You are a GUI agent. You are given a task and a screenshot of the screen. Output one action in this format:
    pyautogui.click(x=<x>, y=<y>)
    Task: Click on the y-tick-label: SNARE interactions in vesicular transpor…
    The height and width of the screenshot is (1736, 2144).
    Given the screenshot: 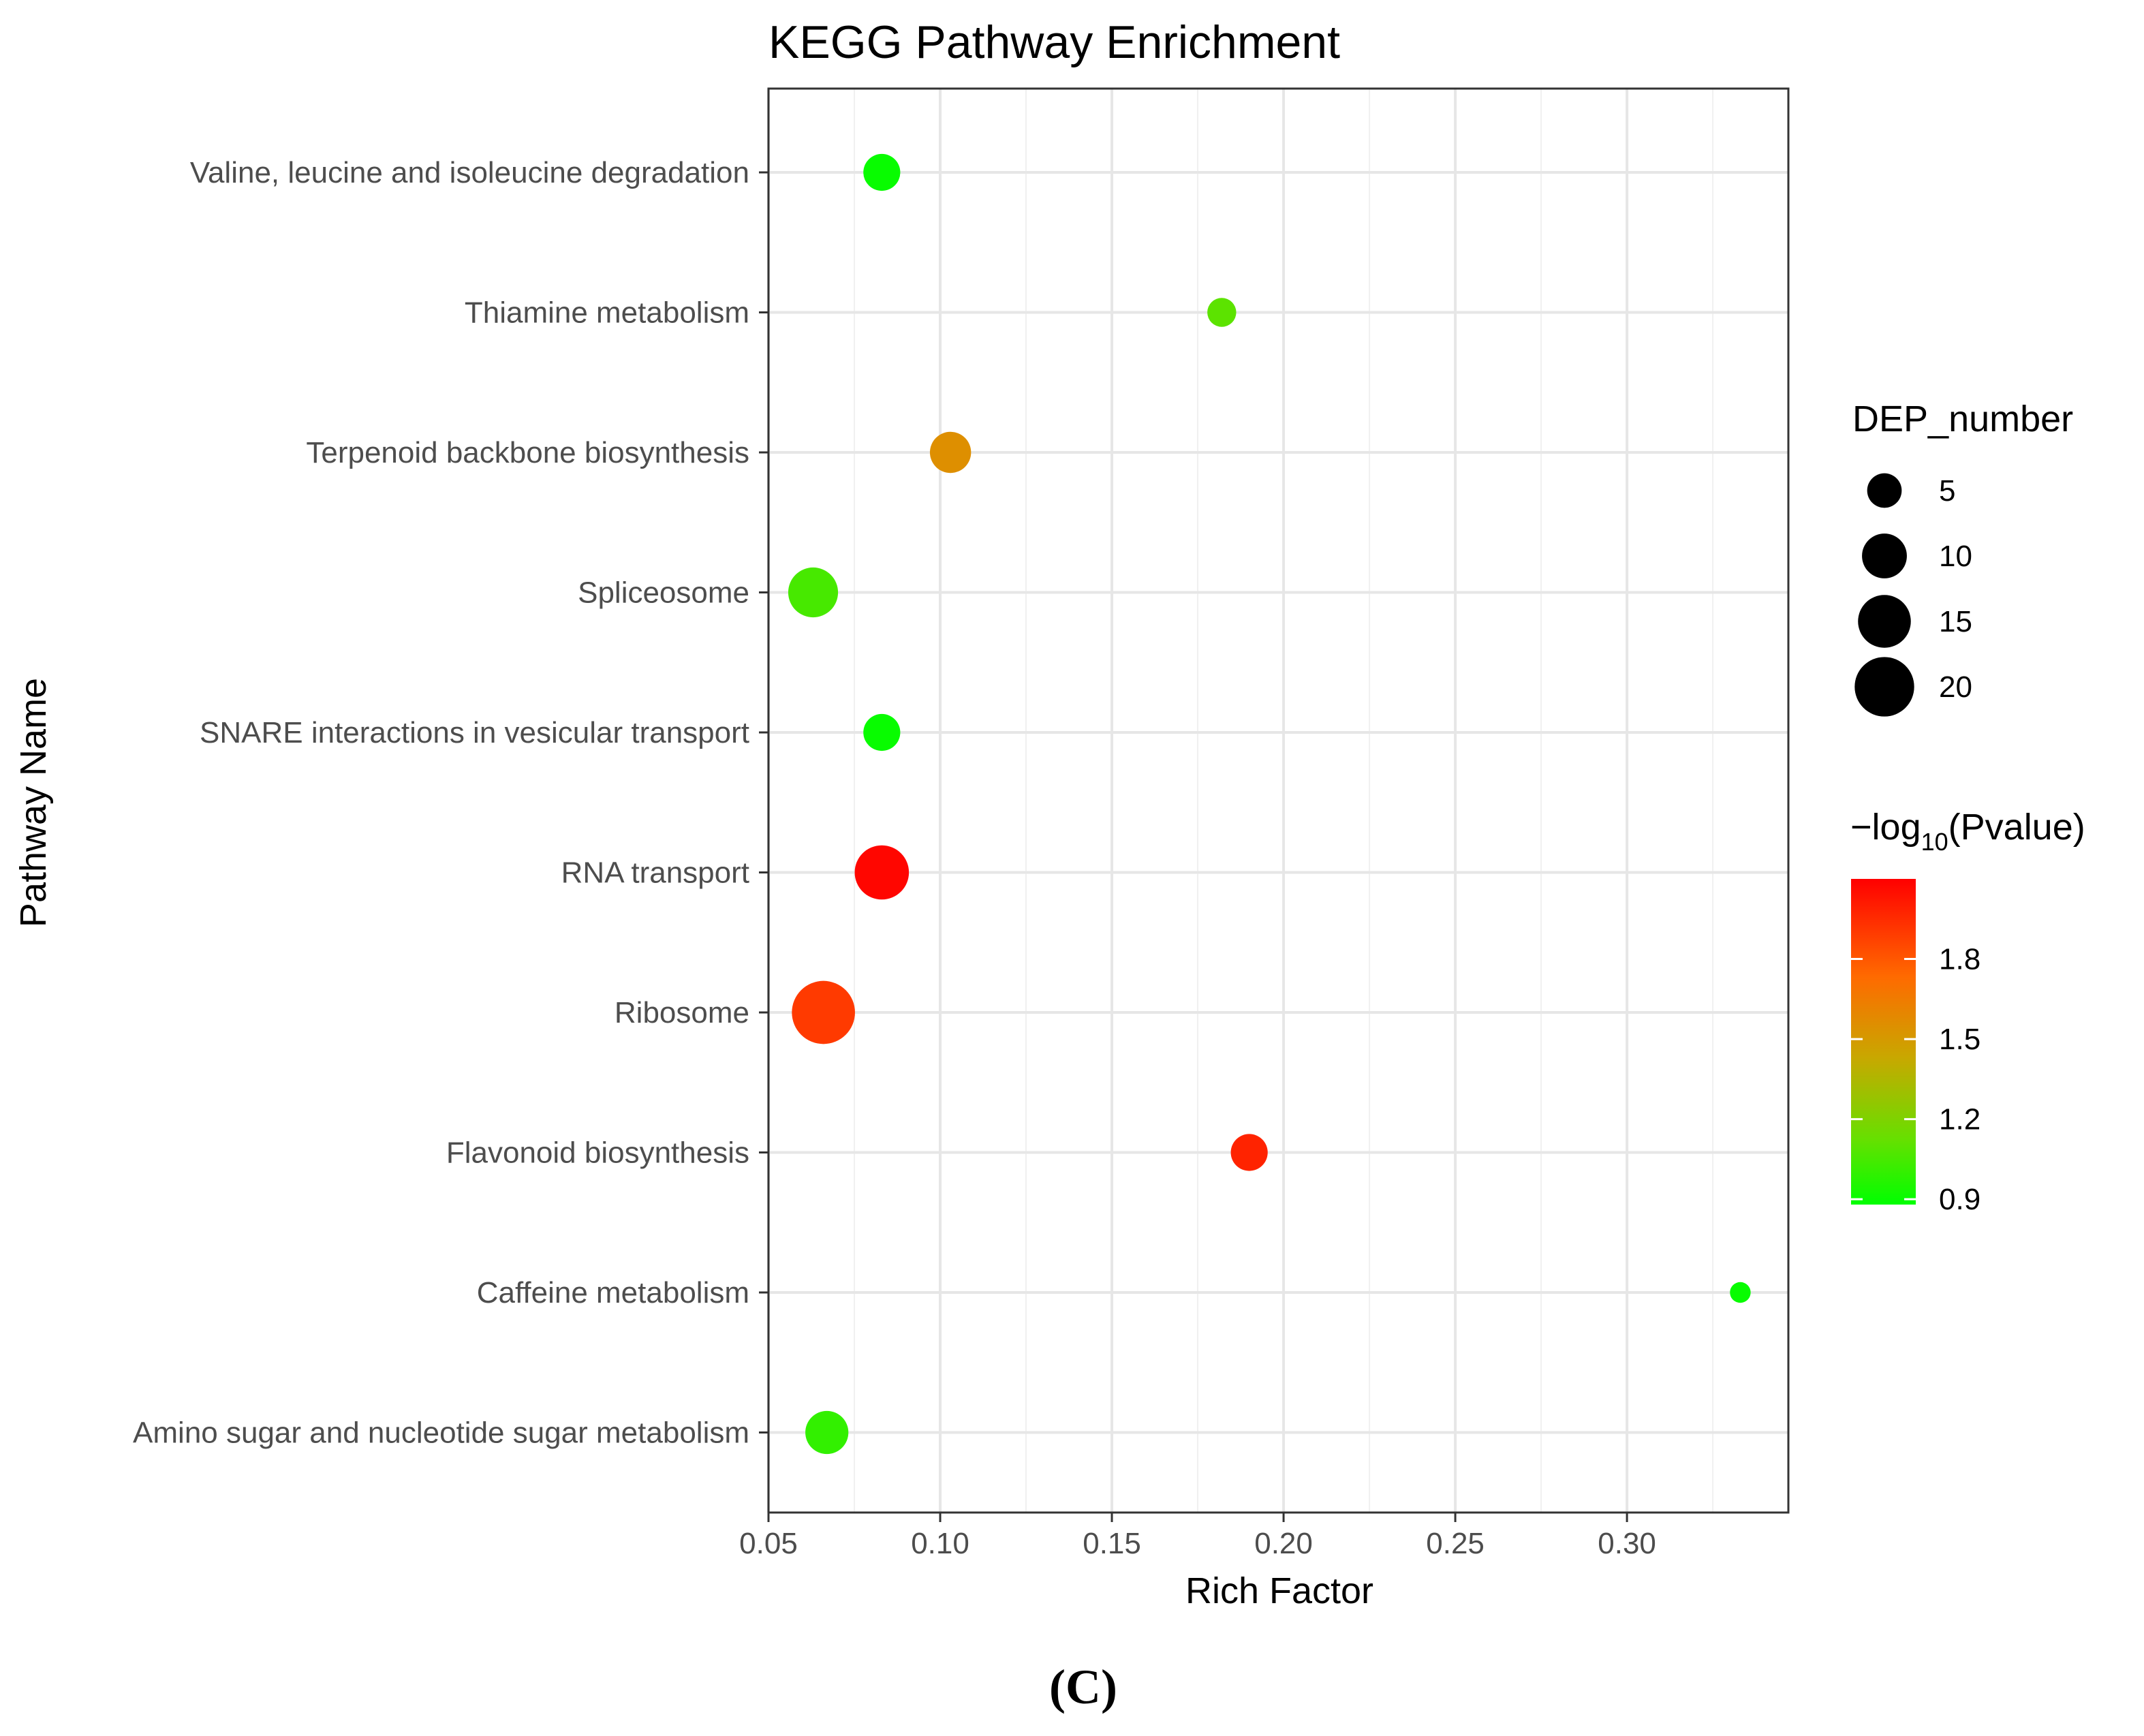 What is the action you would take?
    pyautogui.click(x=474, y=733)
    